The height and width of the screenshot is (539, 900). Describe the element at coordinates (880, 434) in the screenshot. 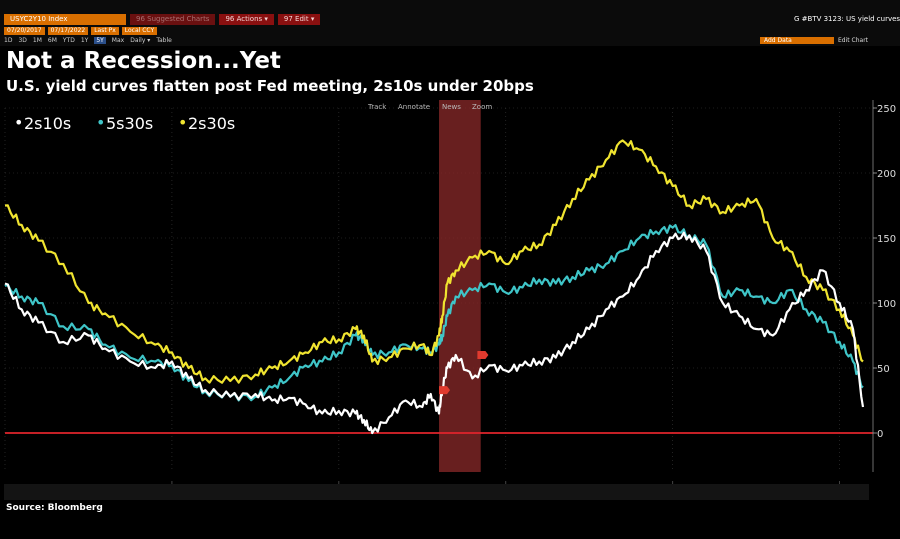

I see `y-tick-label-5: 0` at that location.